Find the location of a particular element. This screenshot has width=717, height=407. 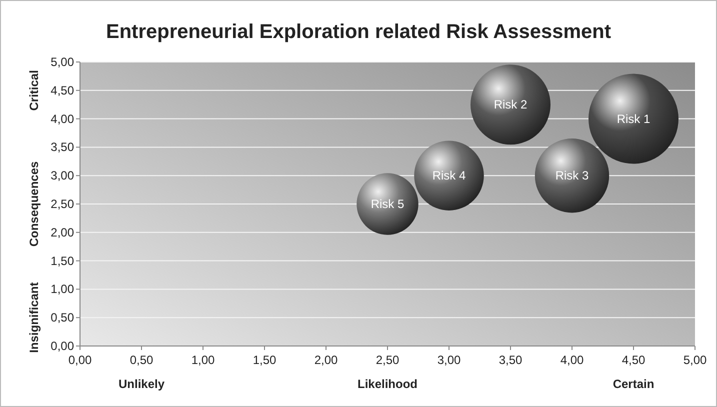

x-tick-label: 3,50 is located at coordinates (510, 360).